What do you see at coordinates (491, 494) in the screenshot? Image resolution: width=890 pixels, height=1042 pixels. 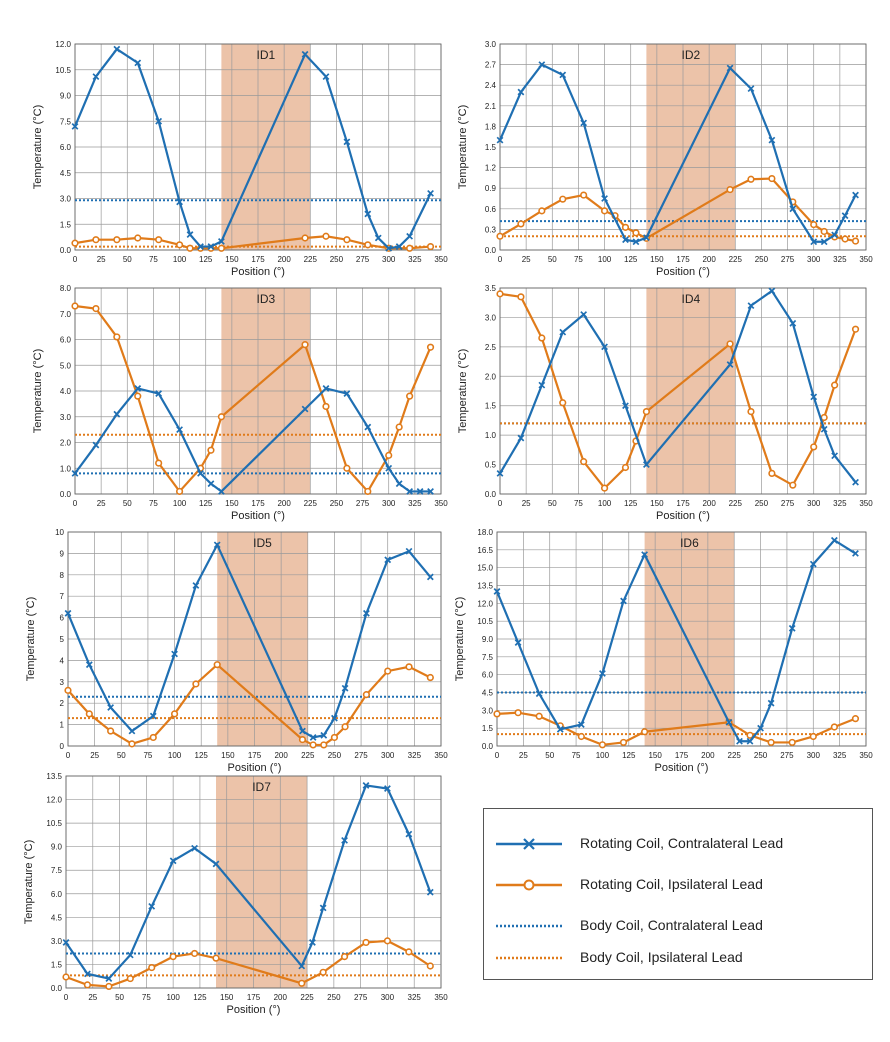 I see `y-tick-label: 0.0` at bounding box center [491, 494].